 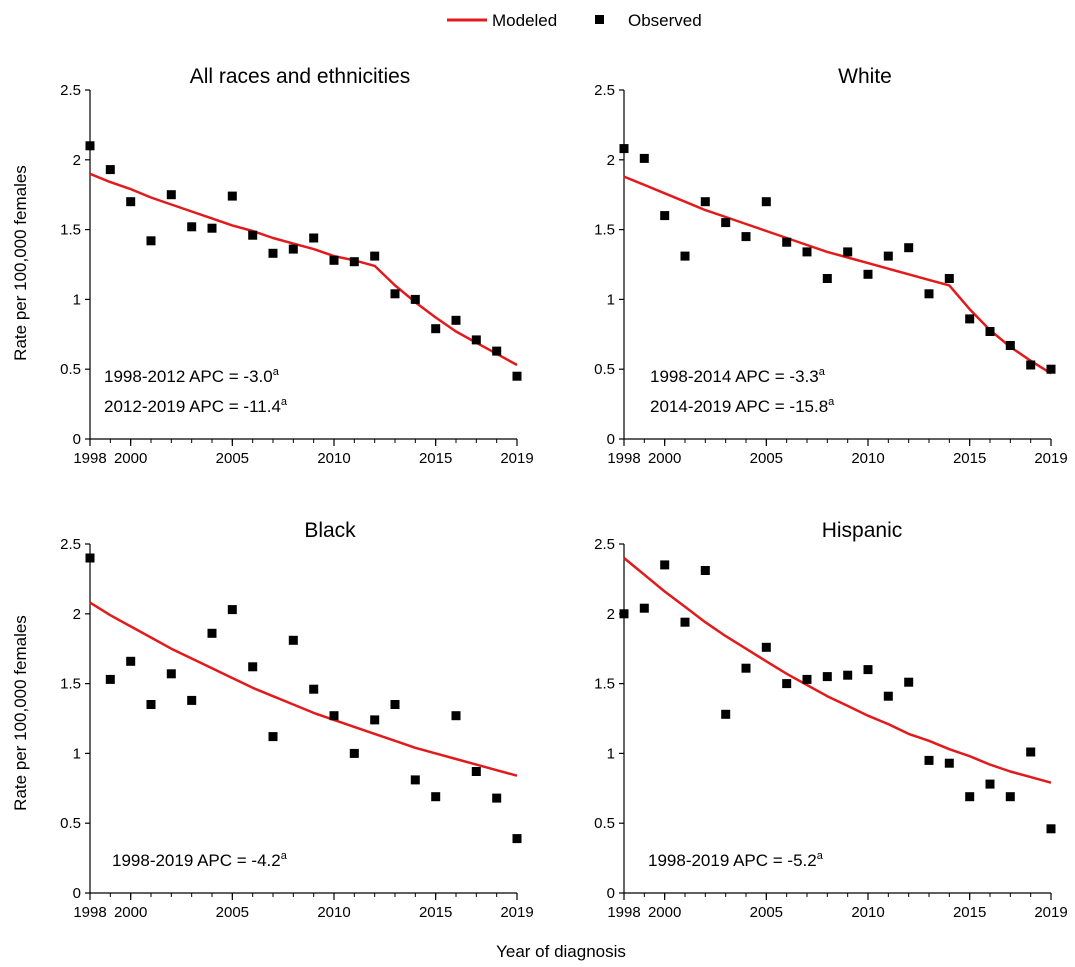 I want to click on legend: Modeled Observed, so click(x=574, y=20).